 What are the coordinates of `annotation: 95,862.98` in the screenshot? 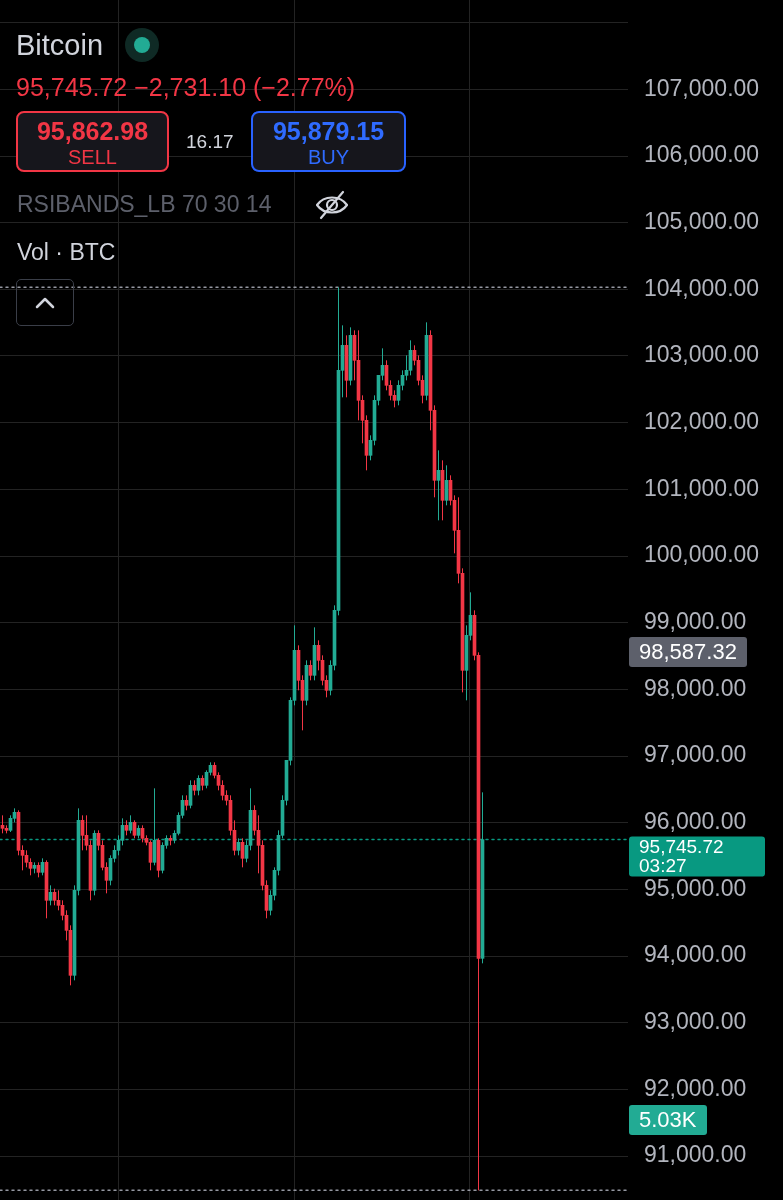 It's located at (92, 131).